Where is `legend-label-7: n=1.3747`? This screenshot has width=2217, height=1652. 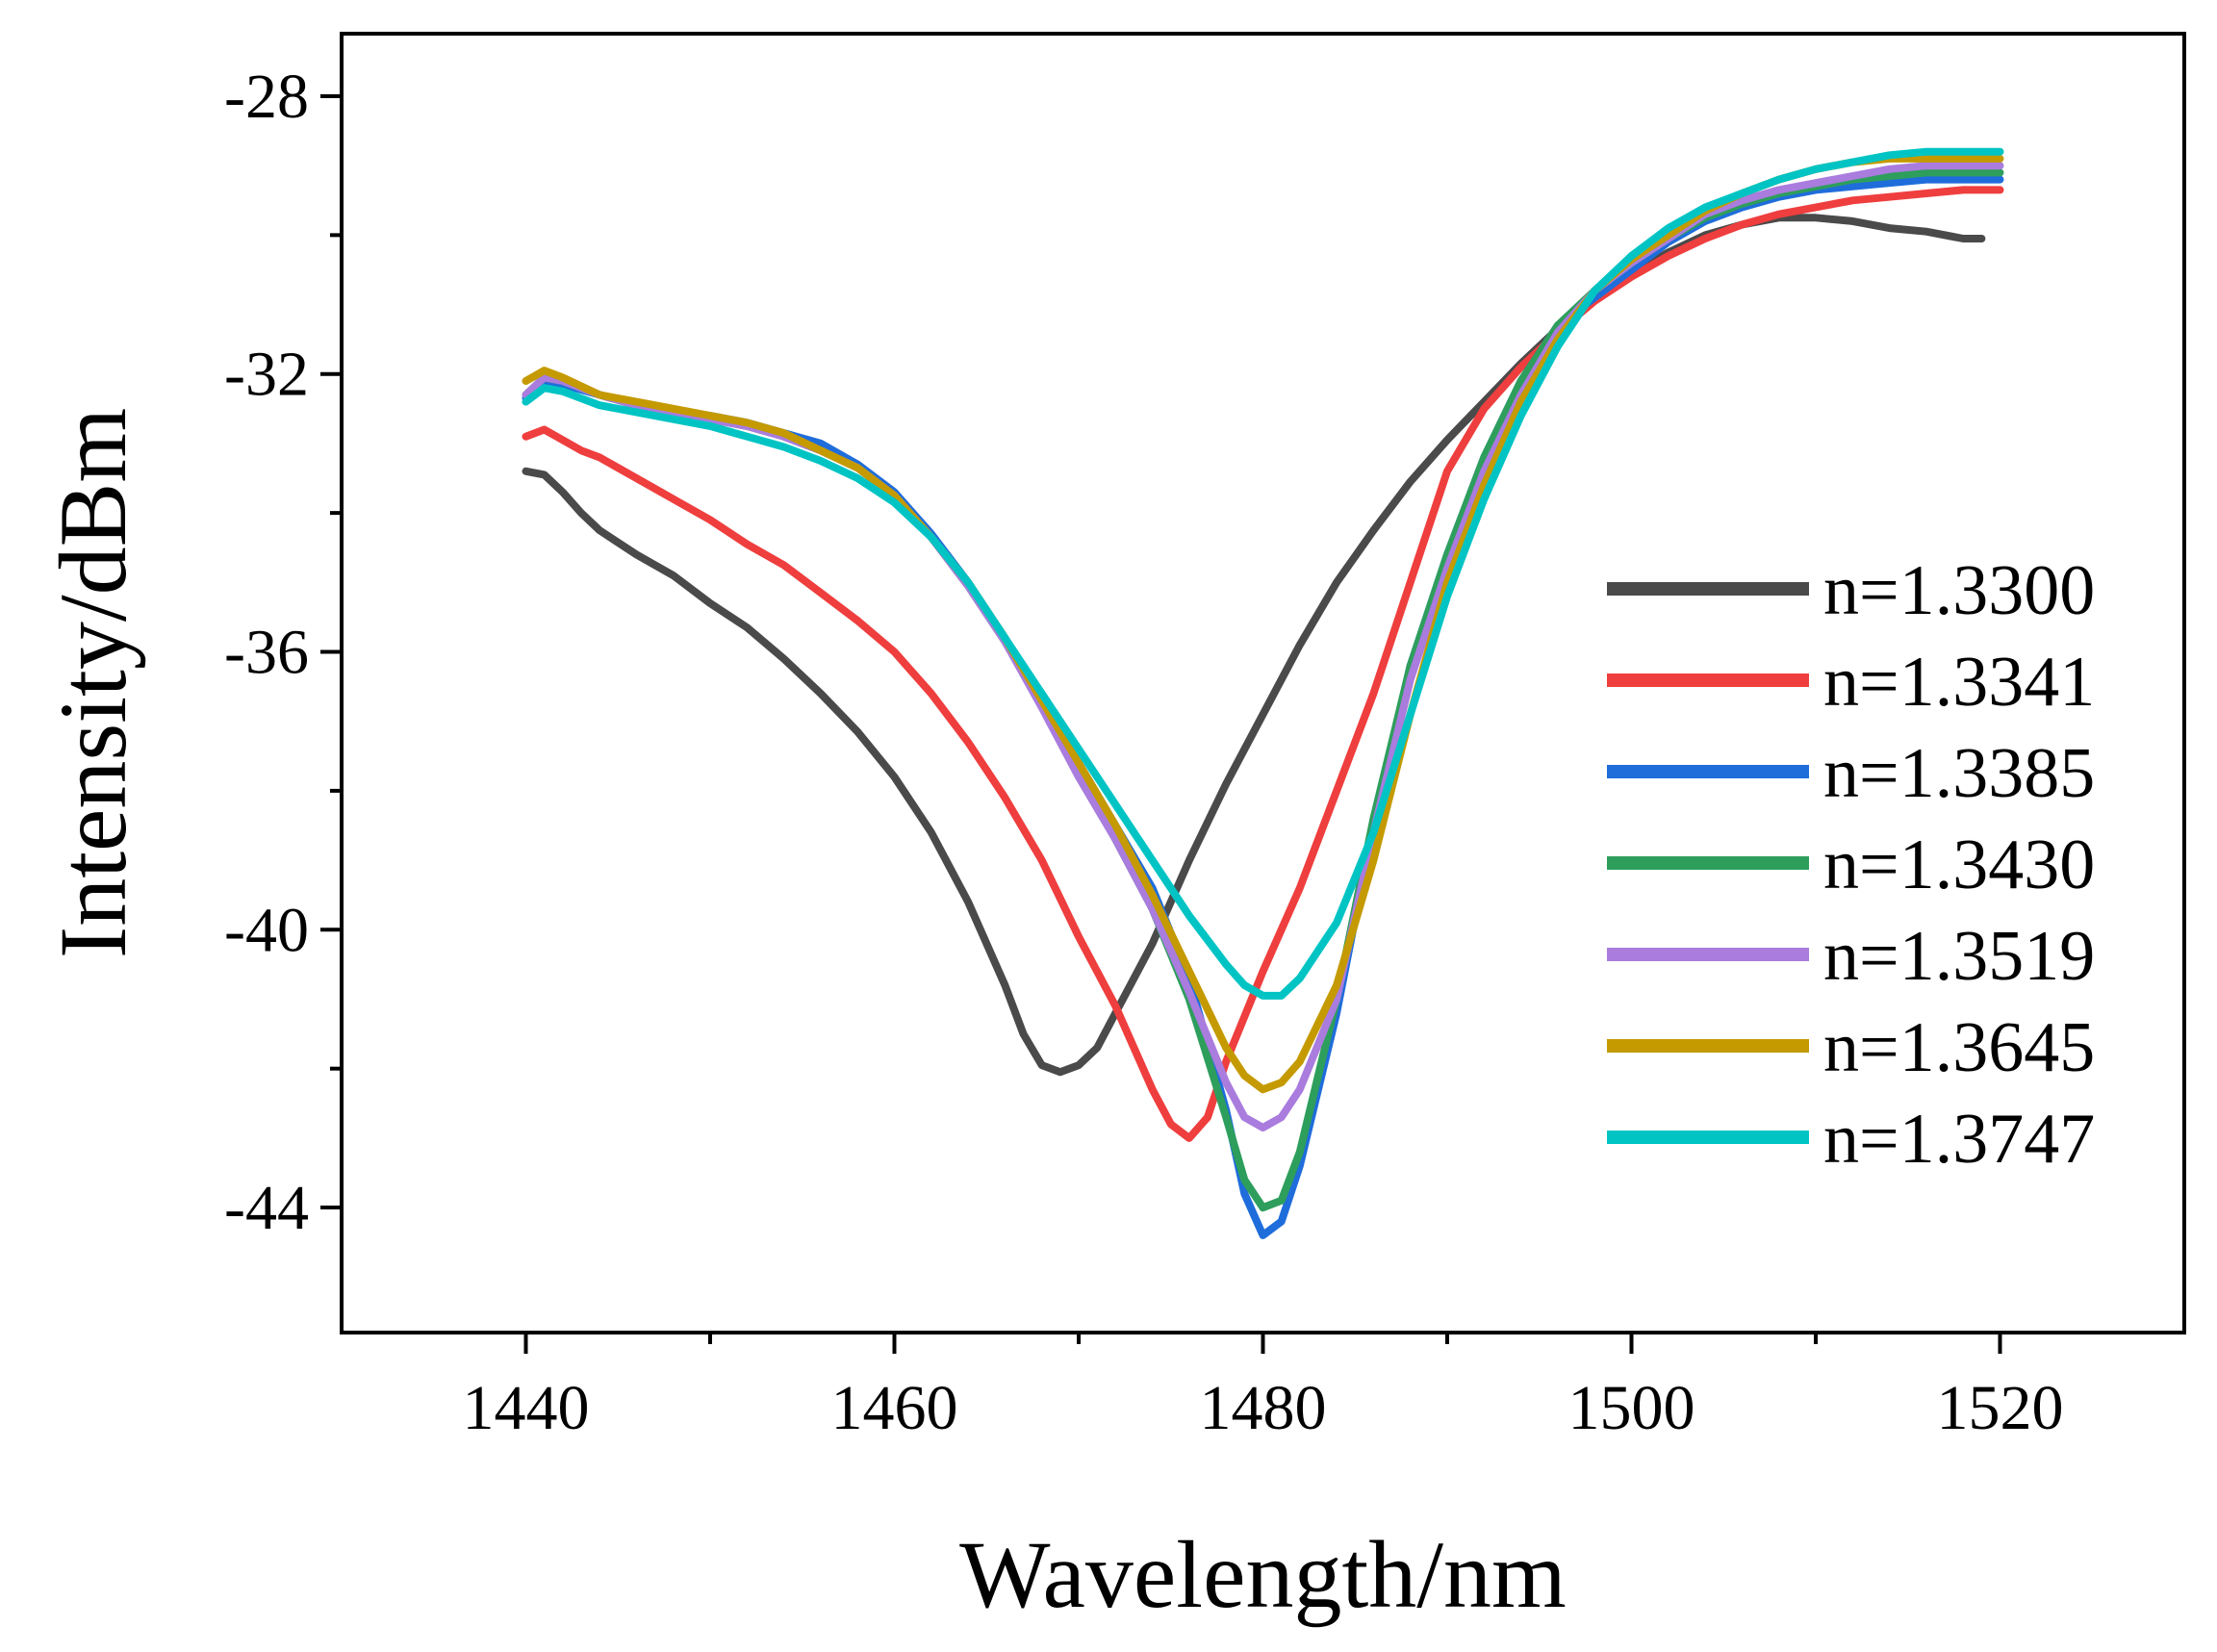 legend-label-7: n=1.3747 is located at coordinates (1959, 1139).